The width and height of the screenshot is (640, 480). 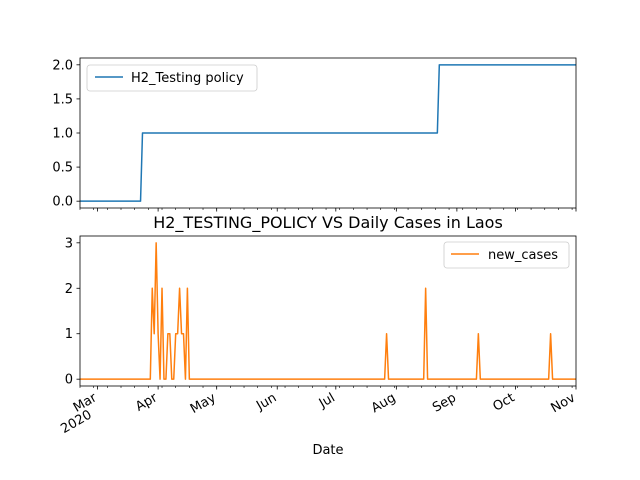 I want to click on y-tick-label: 1.5, so click(x=62, y=99).